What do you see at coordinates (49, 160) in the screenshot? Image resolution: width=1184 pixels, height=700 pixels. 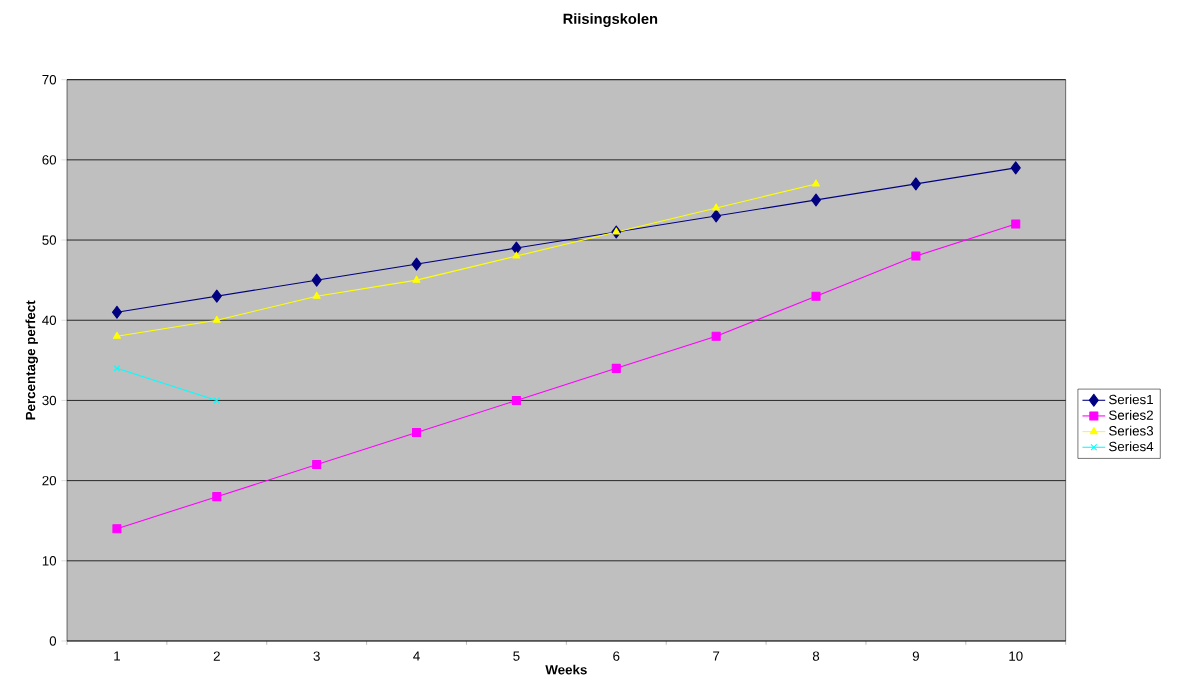 I see `y-tick-label: 60` at bounding box center [49, 160].